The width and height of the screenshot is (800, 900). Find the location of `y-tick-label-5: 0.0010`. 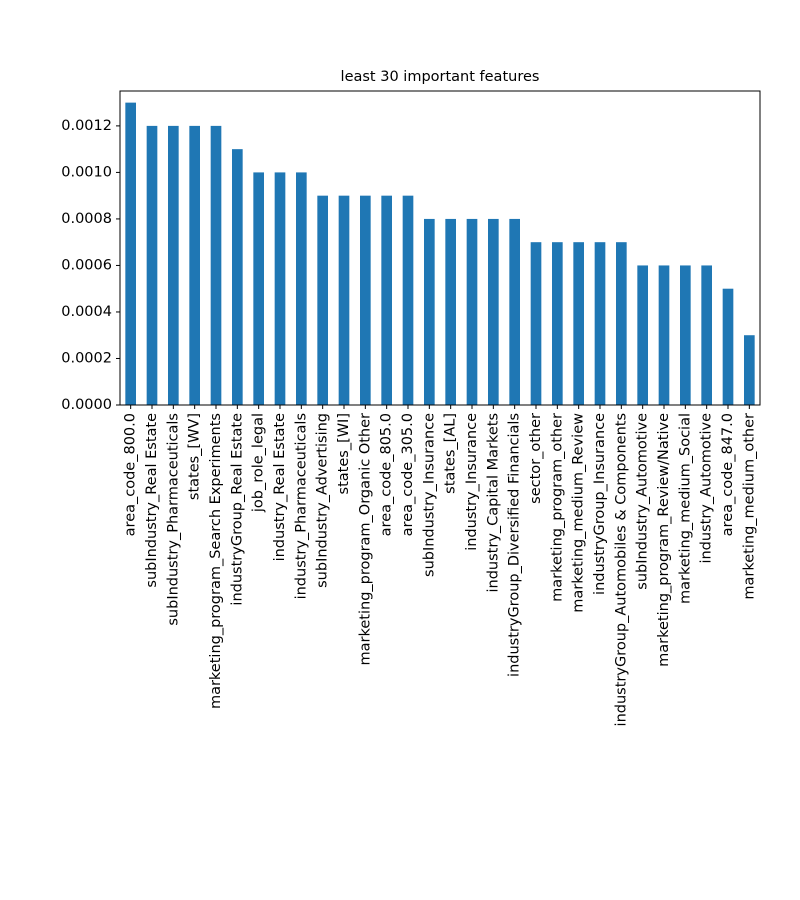

y-tick-label-5: 0.0010 is located at coordinates (86, 172).